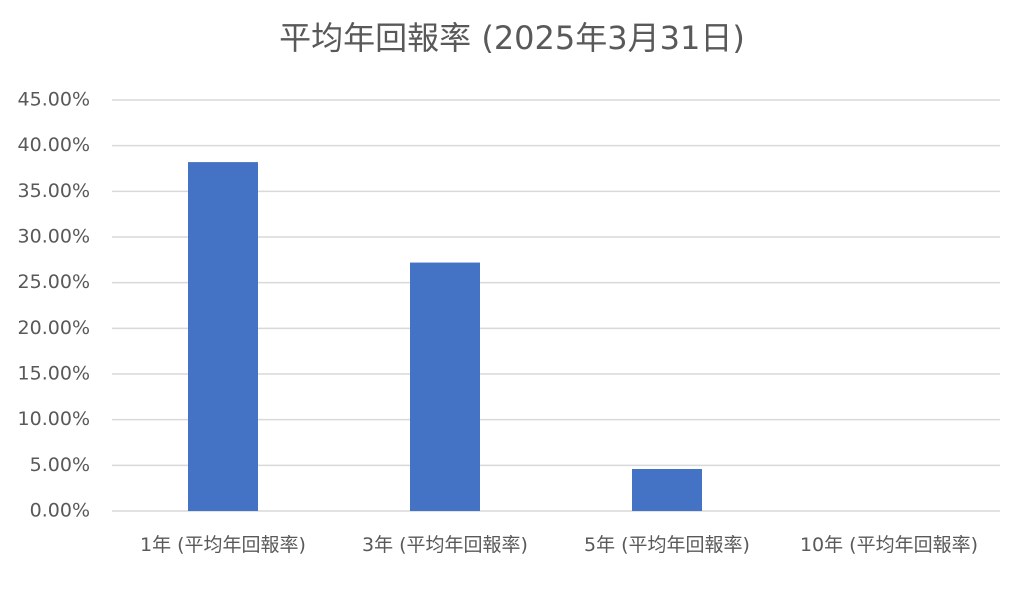  What do you see at coordinates (889, 545) in the screenshot?
I see `x-tick-label: 10年 (平均年回報率)` at bounding box center [889, 545].